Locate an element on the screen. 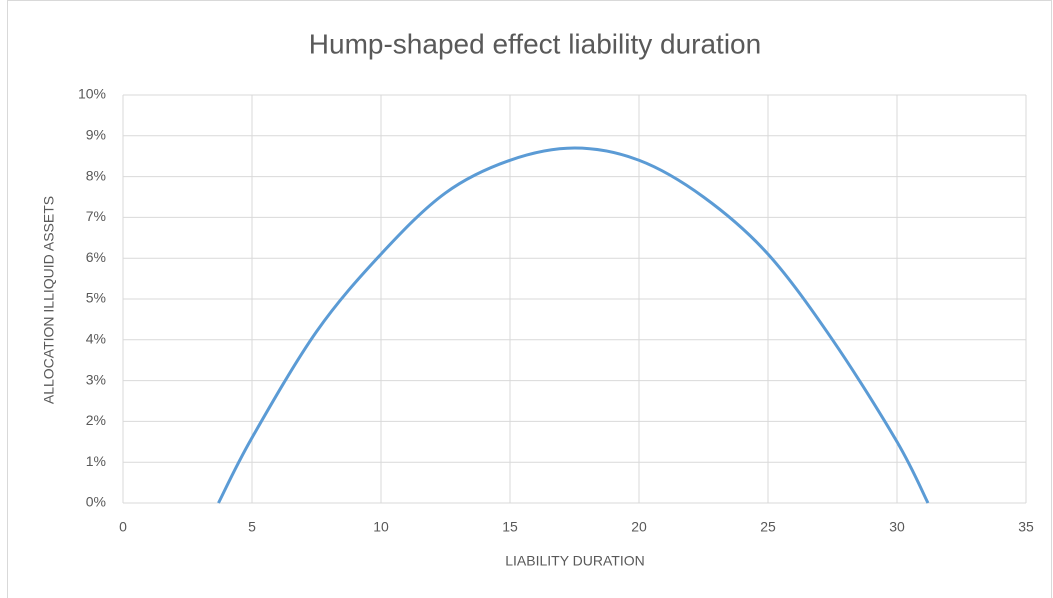 The height and width of the screenshot is (598, 1053). x-tick-label: 15 is located at coordinates (510, 527).